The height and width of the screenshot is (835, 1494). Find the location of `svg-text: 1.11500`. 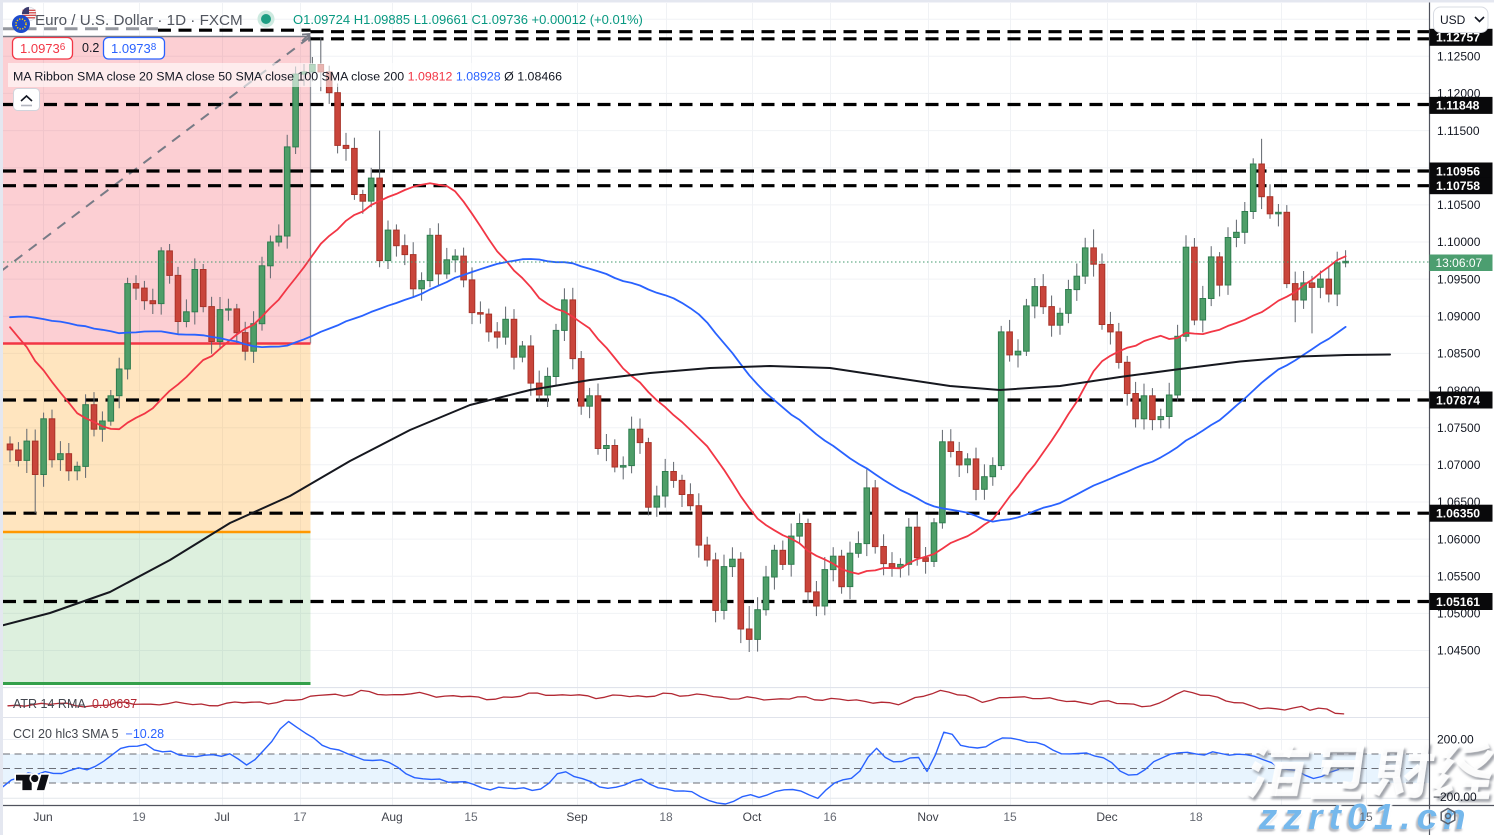

svg-text: 1.11500 is located at coordinates (1458, 131).